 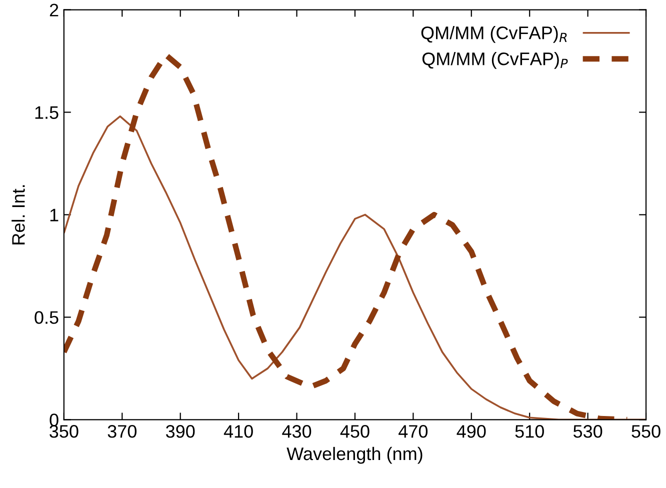 I want to click on x-tick-label: 370, so click(x=122, y=431).